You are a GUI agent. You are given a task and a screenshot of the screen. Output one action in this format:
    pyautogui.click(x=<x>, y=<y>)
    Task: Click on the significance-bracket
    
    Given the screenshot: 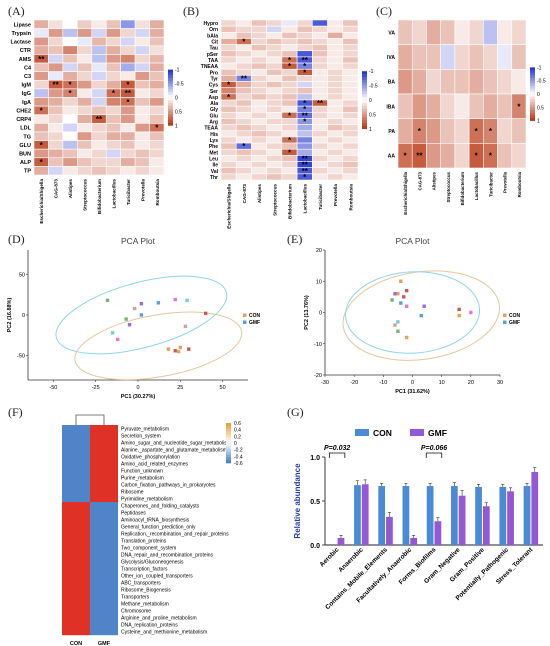 What is the action you would take?
    pyautogui.click(x=434, y=455)
    